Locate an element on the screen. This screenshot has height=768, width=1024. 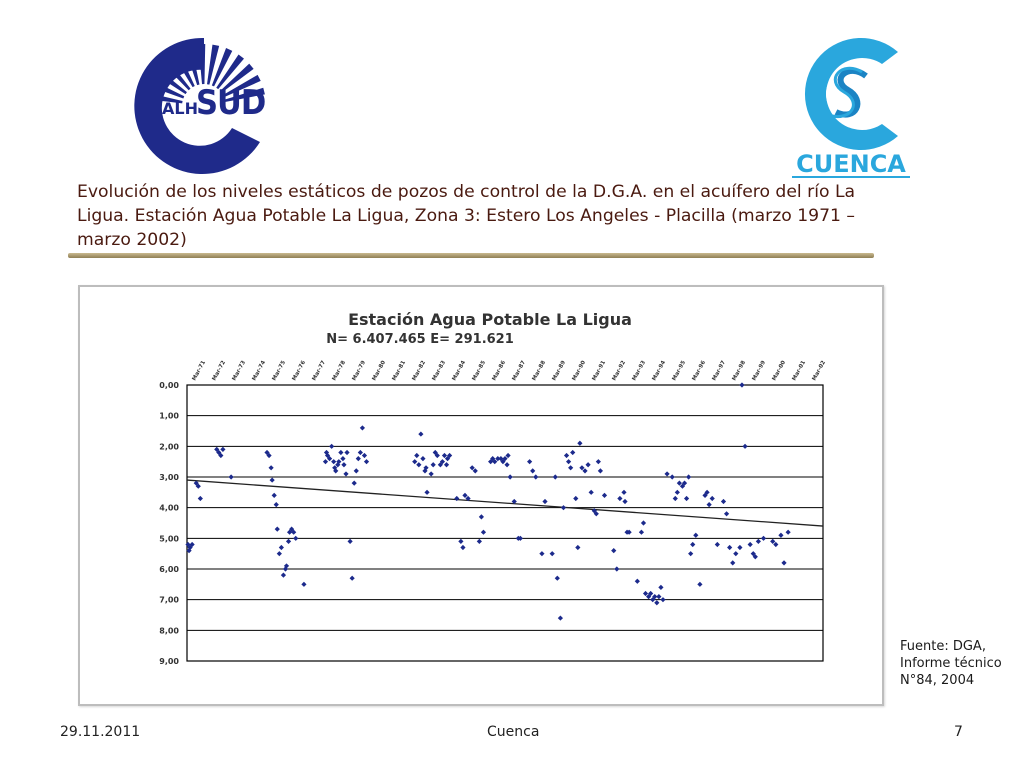
y-tick-label: 6,00 is located at coordinates (169, 569).